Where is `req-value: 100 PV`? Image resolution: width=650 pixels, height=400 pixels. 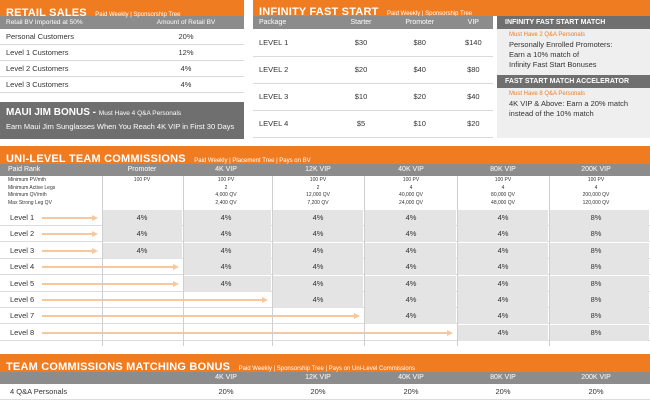 req-value: 100 PV is located at coordinates (596, 180).